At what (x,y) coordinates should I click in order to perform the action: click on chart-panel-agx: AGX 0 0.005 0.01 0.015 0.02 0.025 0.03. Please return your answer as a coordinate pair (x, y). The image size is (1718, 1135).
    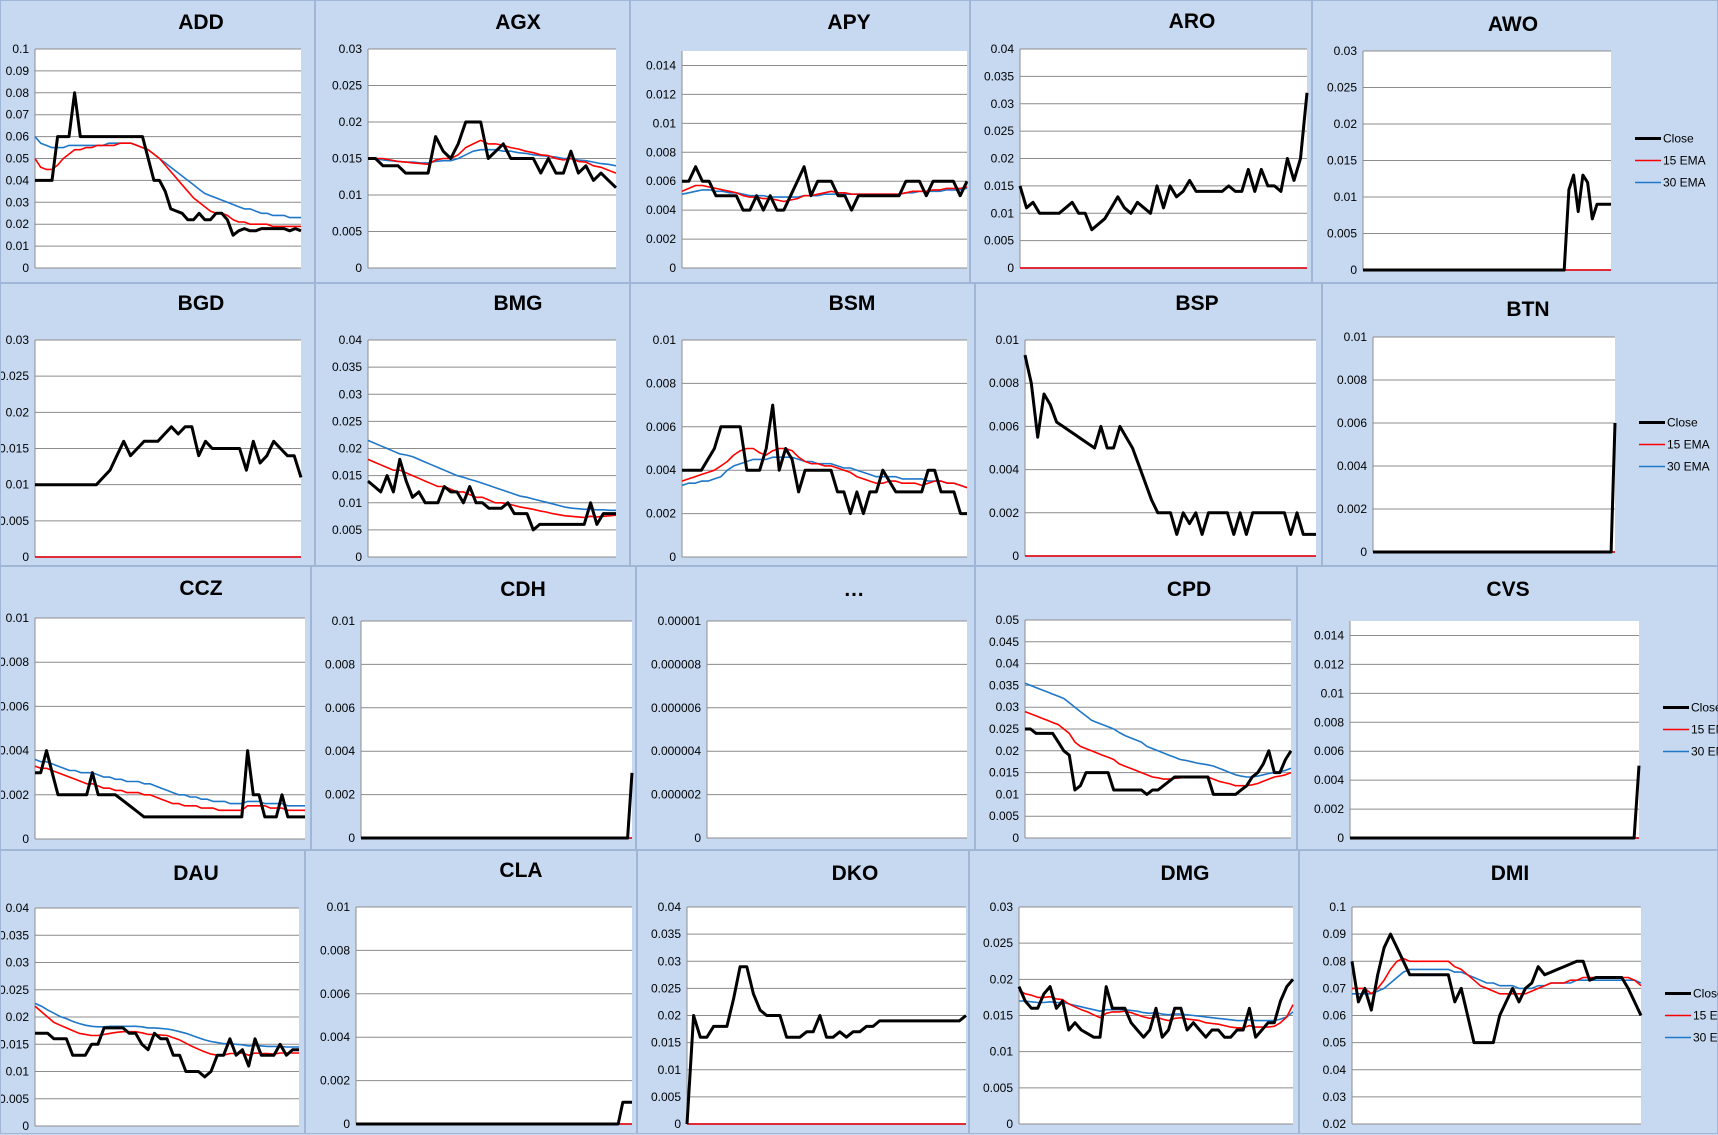
    Looking at the image, I should click on (472, 141).